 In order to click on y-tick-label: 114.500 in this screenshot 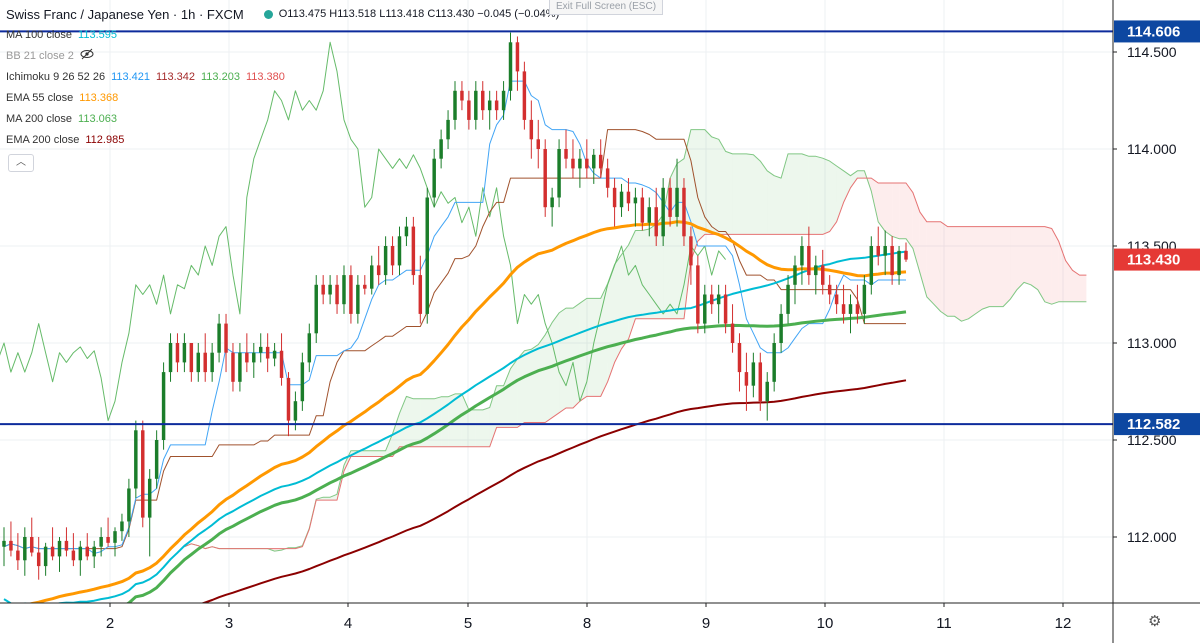, I will do `click(1152, 52)`.